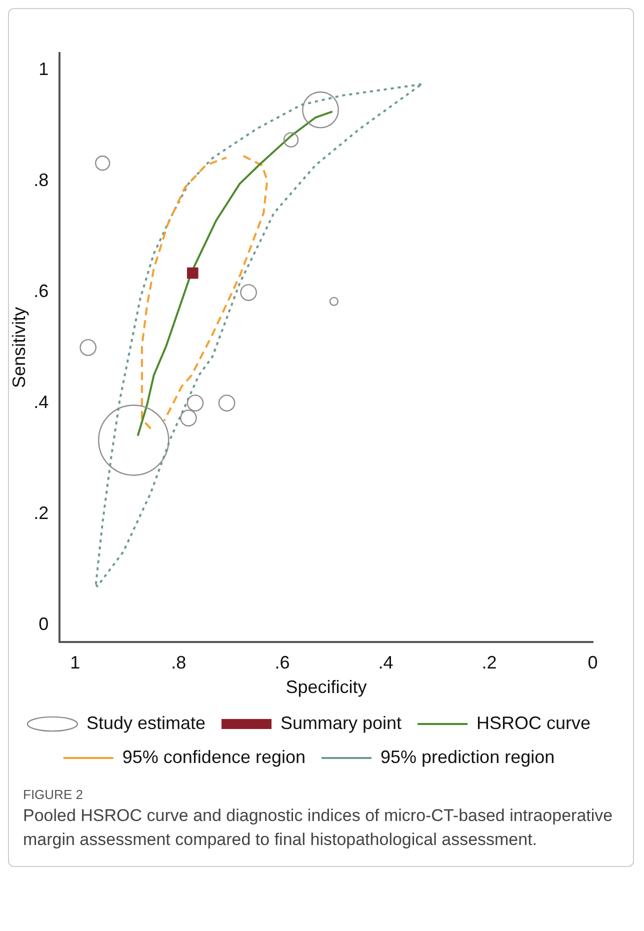 This screenshot has width=644, height=931. I want to click on x-tick-label: .6, so click(282, 662).